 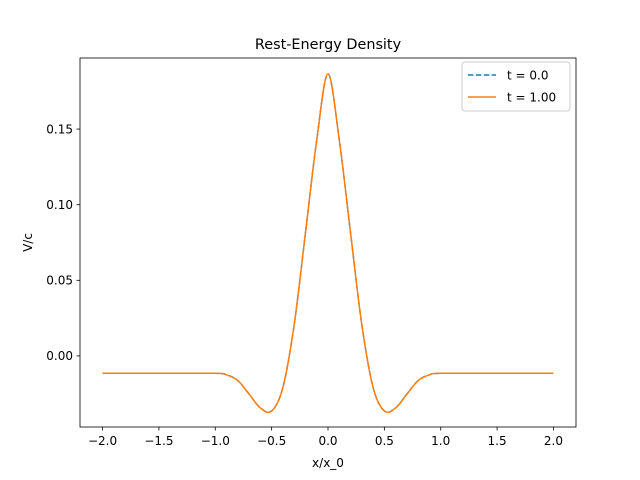 I want to click on x-tick-label: −2.0, so click(x=102, y=441).